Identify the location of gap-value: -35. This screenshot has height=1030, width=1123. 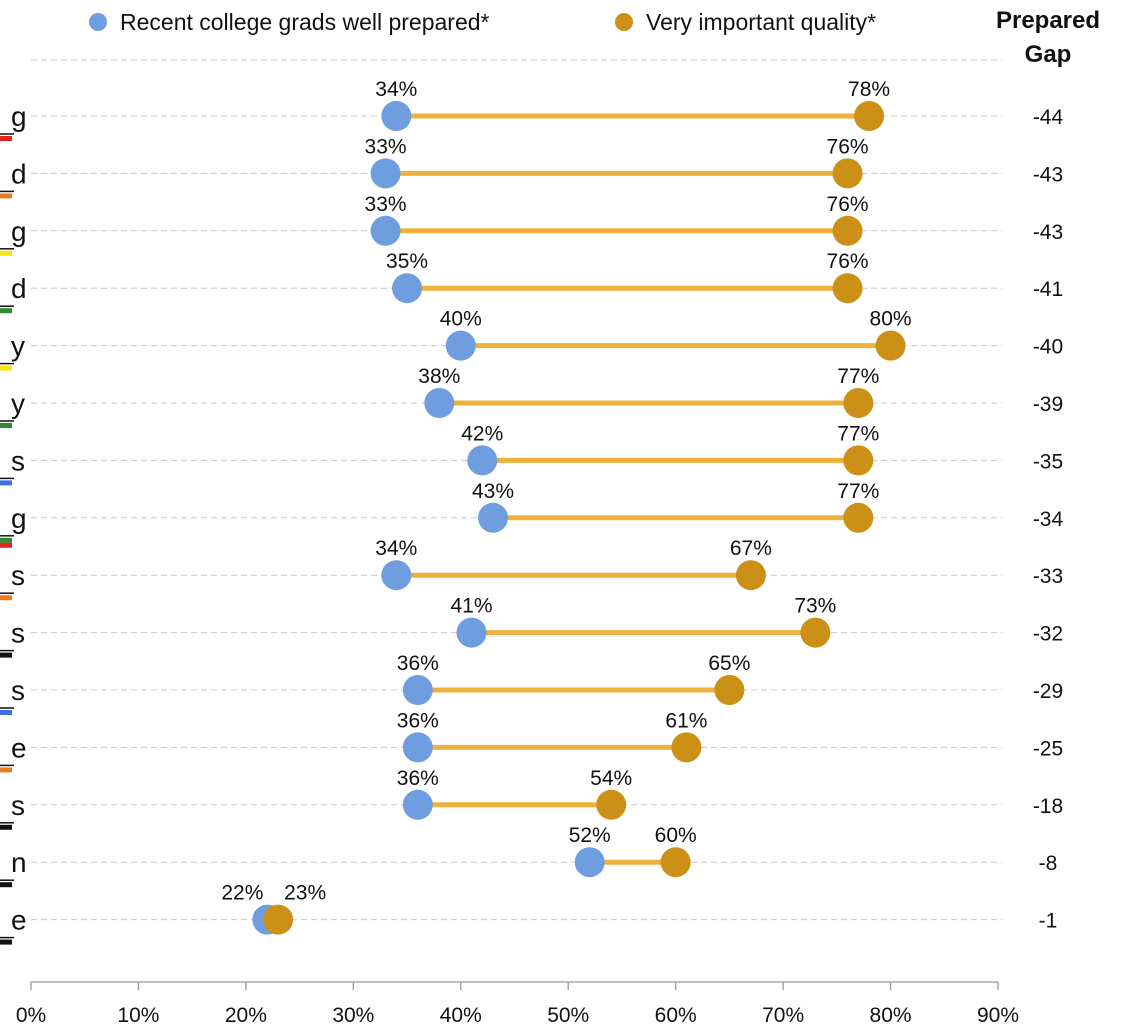
(1048, 461).